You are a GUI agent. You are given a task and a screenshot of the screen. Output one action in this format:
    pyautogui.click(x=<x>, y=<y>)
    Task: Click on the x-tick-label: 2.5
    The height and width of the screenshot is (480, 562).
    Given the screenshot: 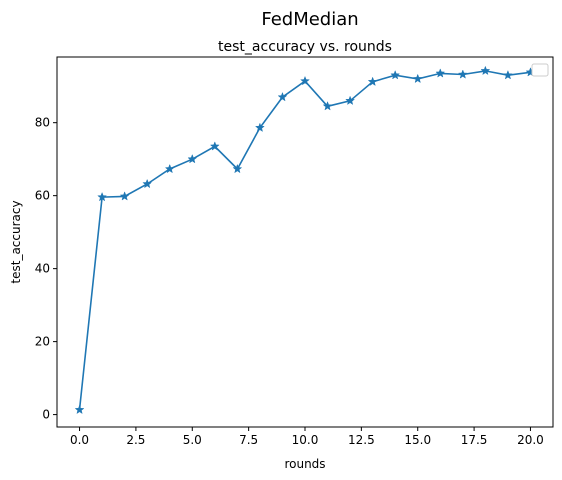 What is the action you would take?
    pyautogui.click(x=135, y=440)
    